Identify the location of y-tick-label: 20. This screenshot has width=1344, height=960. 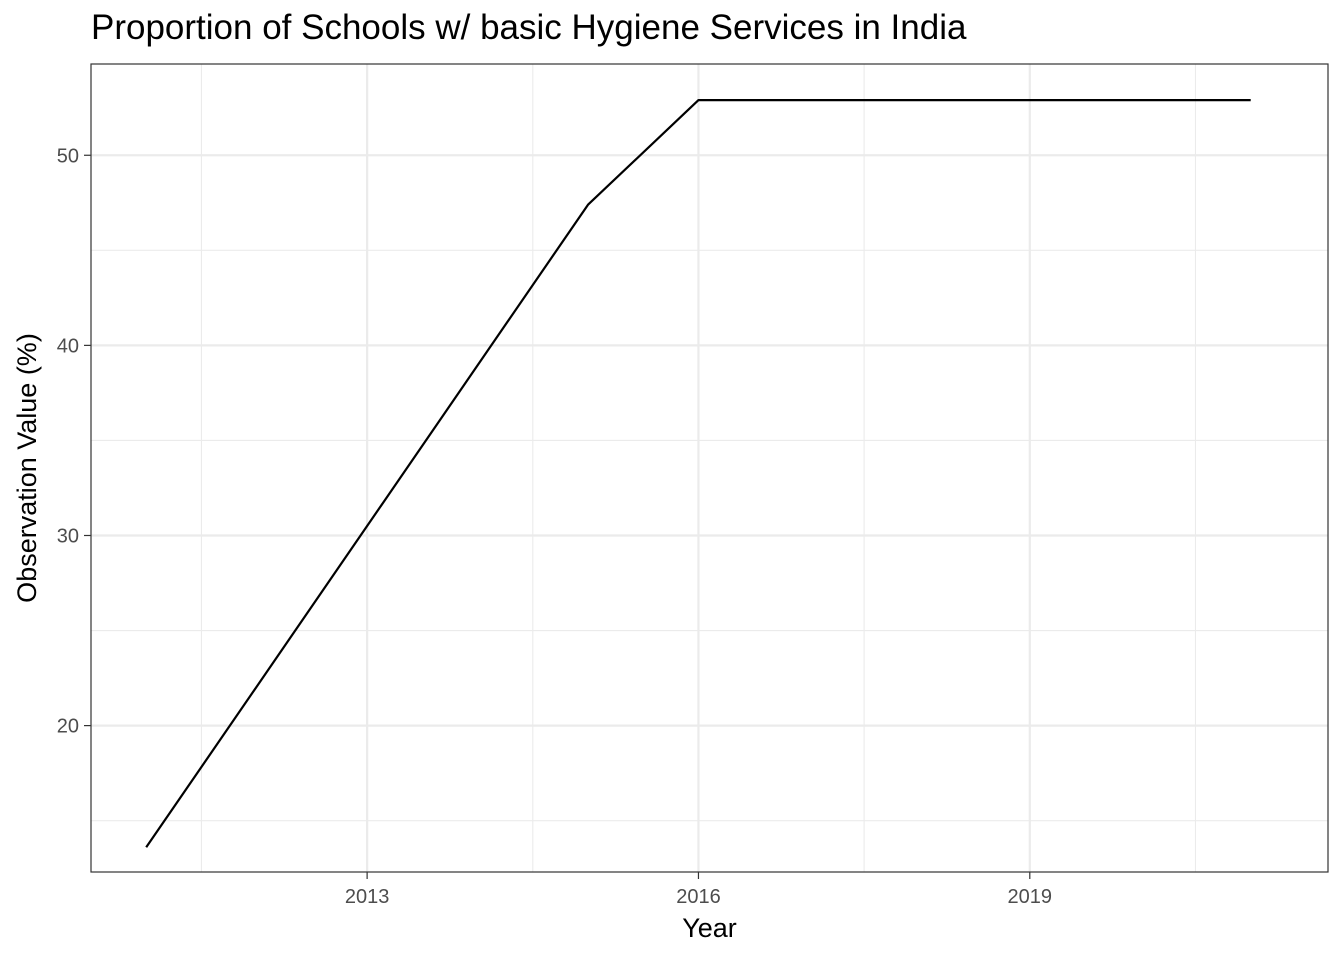
(68, 727).